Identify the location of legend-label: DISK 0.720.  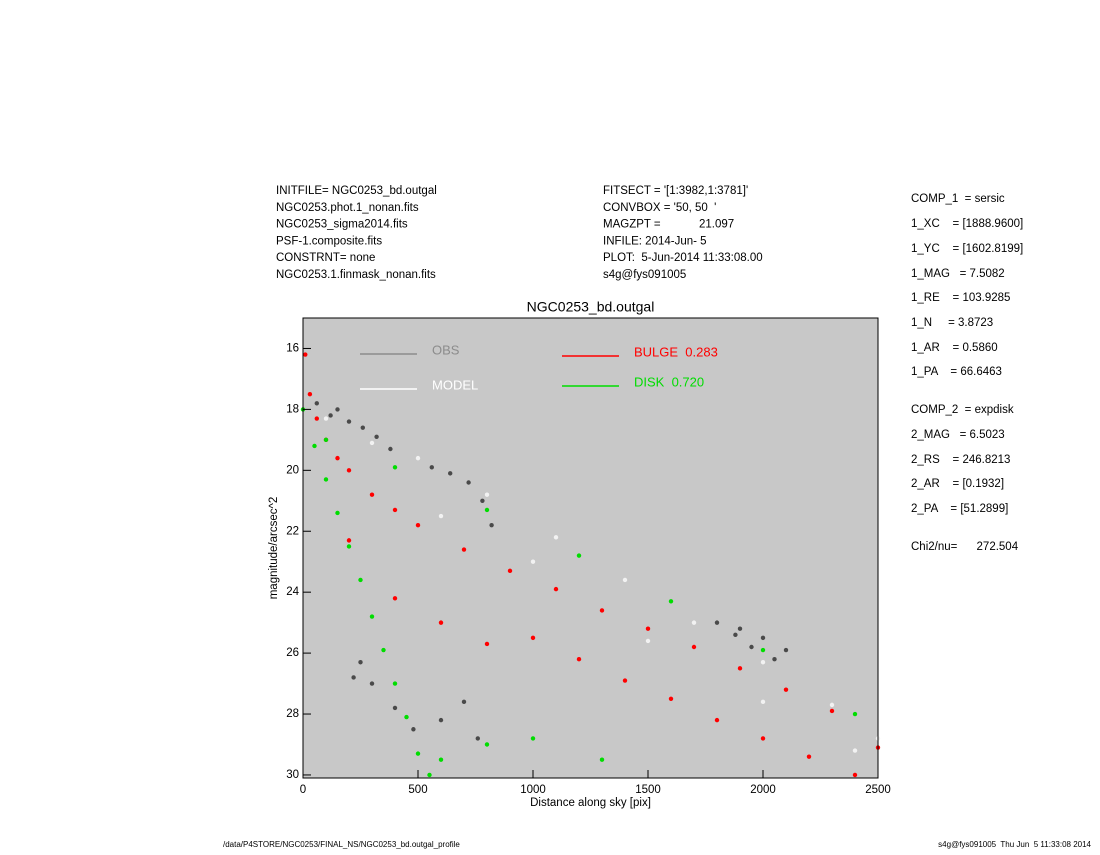
(669, 381).